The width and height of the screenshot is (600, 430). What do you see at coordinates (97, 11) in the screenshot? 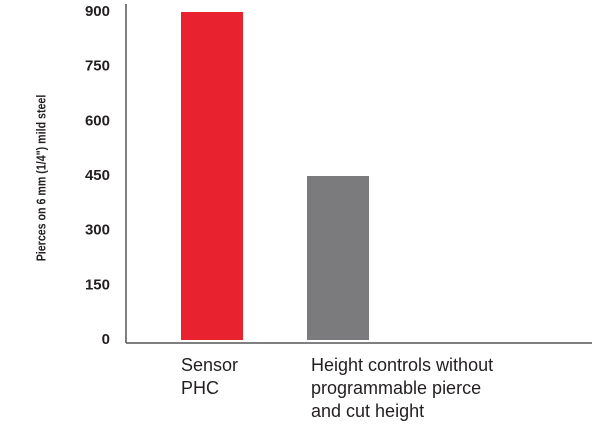
I see `y-tick-label: 900` at bounding box center [97, 11].